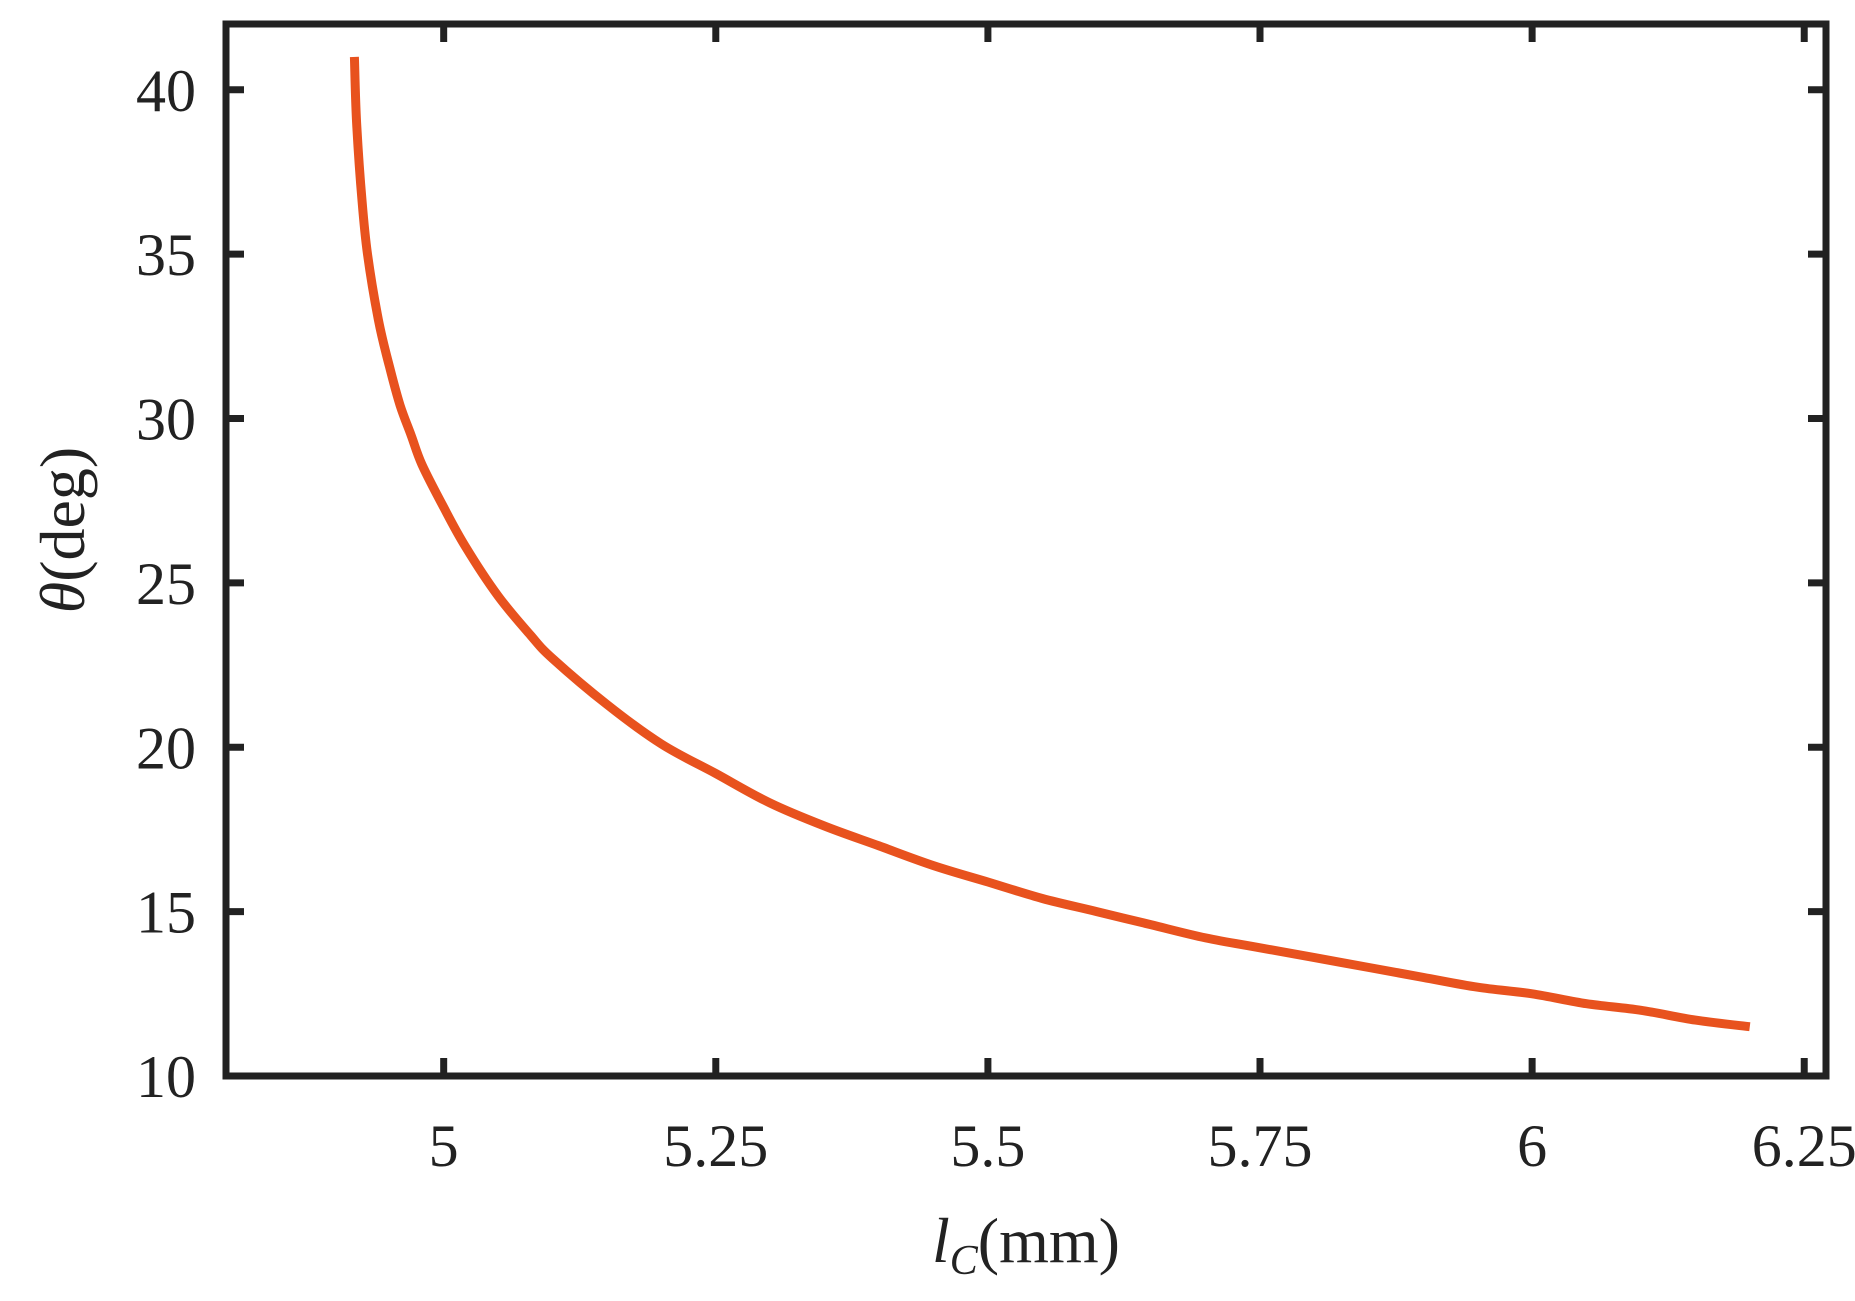  What do you see at coordinates (166, 1077) in the screenshot?
I see `y-tick-label: 10` at bounding box center [166, 1077].